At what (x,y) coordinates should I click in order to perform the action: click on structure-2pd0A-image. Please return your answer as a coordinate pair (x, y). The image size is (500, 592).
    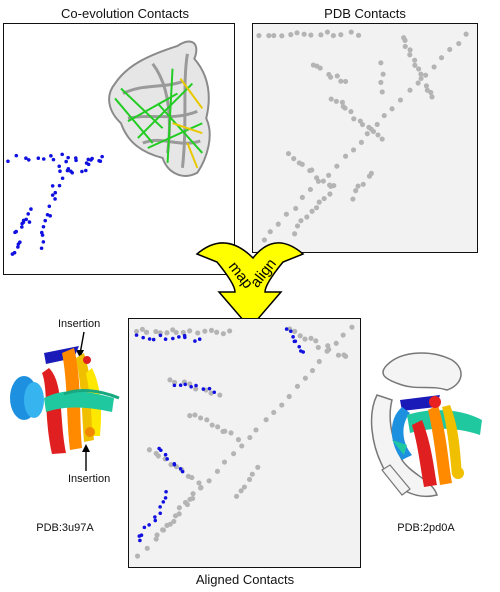
    Looking at the image, I should click on (426, 424).